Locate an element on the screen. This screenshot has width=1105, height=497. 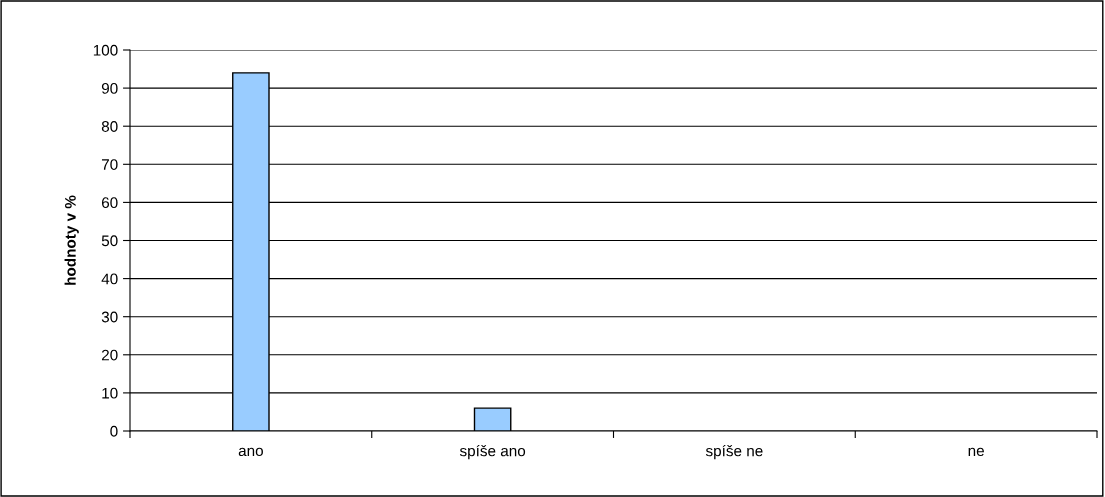
x-tick-label: spíše ano is located at coordinates (492, 452).